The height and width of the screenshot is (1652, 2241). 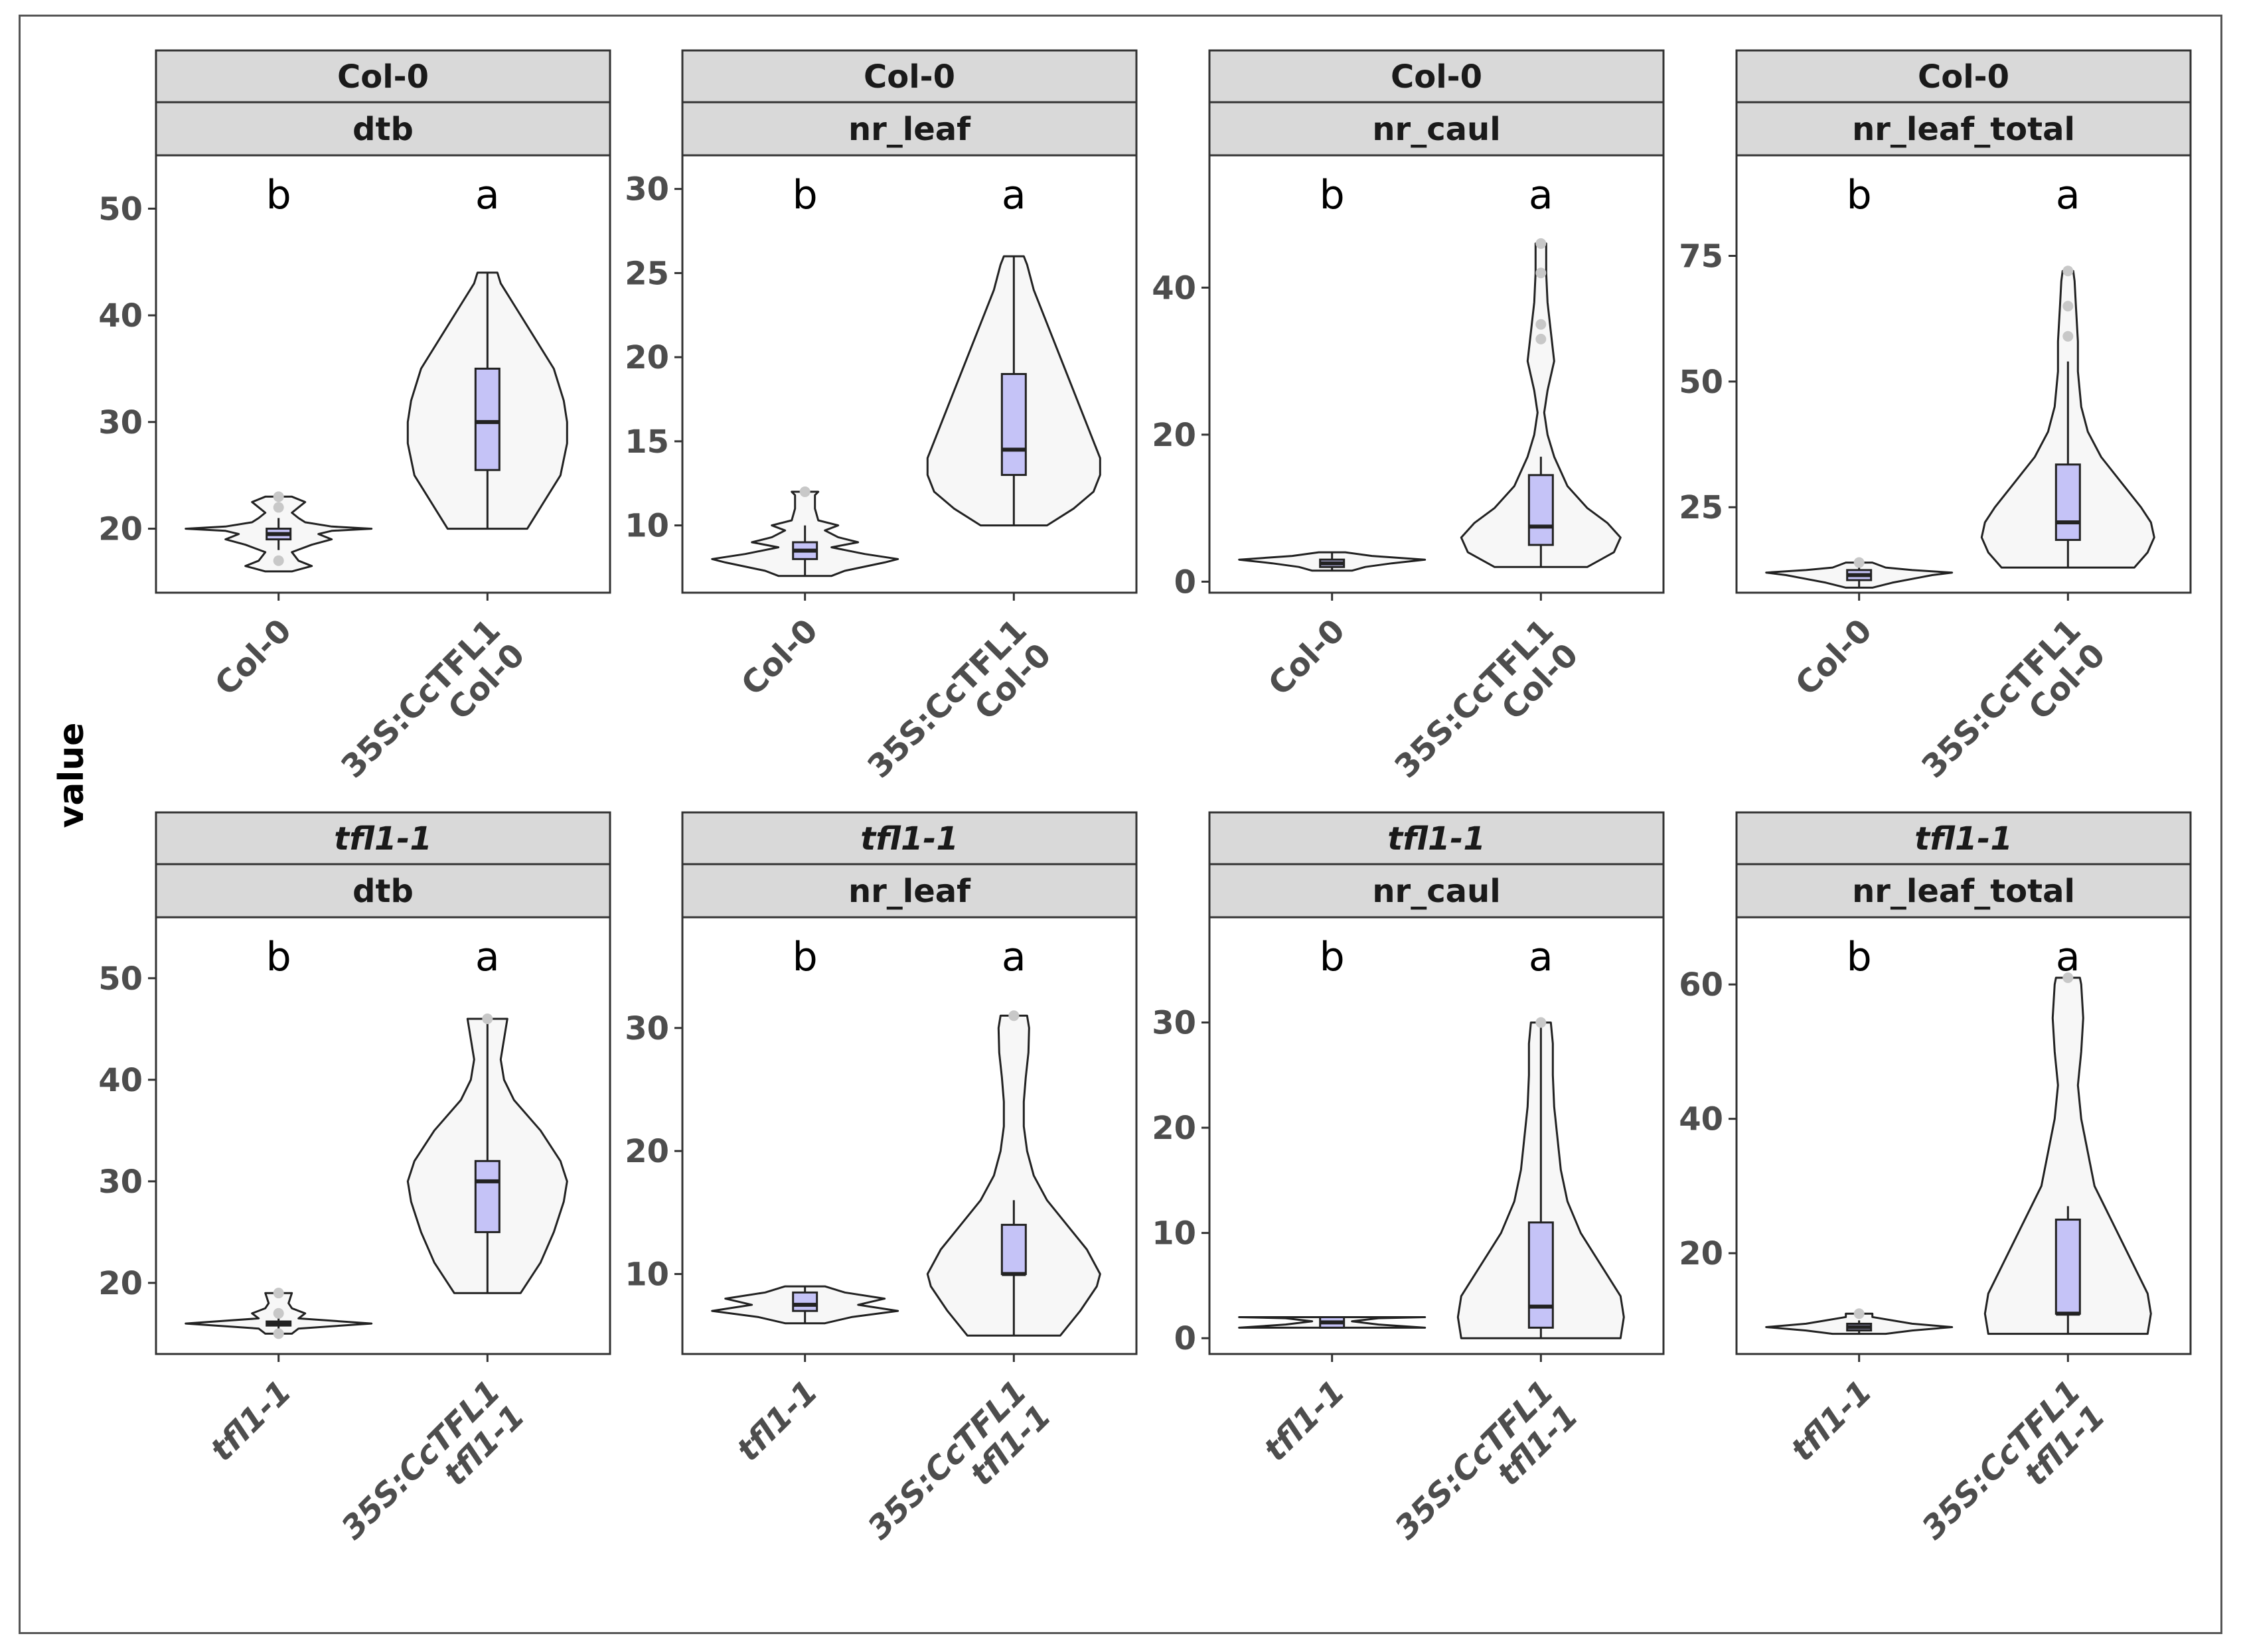 What do you see at coordinates (909, 891) in the screenshot?
I see `strip-trait-label: nr_leaf` at bounding box center [909, 891].